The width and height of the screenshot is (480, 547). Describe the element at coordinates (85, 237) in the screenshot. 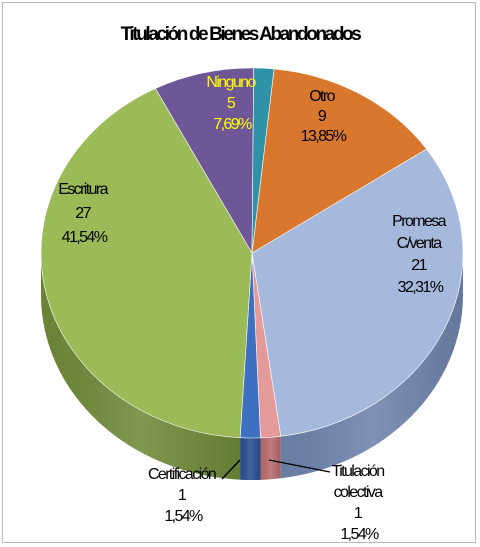

I see `label-escritura-percent: 41,54%` at that location.